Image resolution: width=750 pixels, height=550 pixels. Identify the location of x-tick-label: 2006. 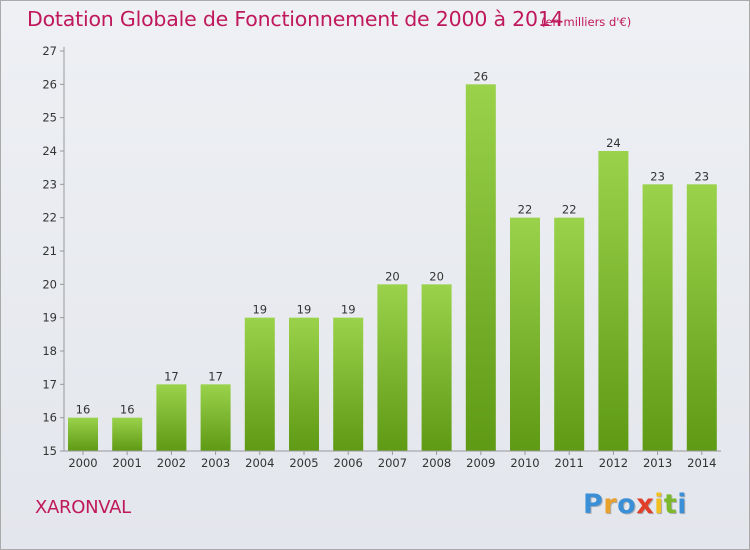
(348, 463).